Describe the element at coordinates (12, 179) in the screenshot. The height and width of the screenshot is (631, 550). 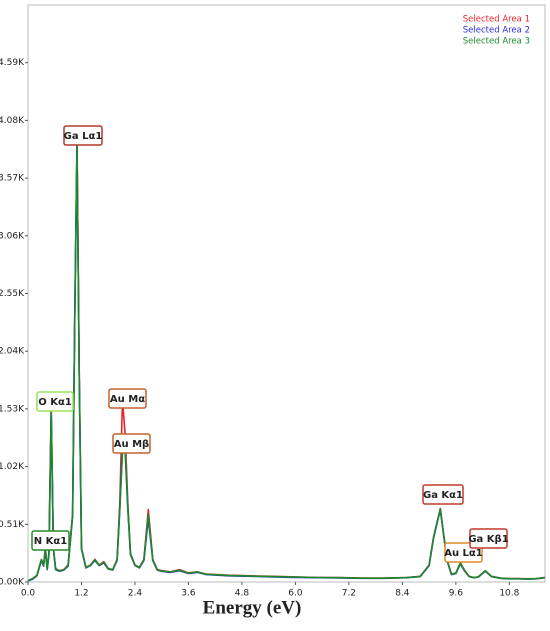
I see `y-tick-label: 3.57K` at that location.